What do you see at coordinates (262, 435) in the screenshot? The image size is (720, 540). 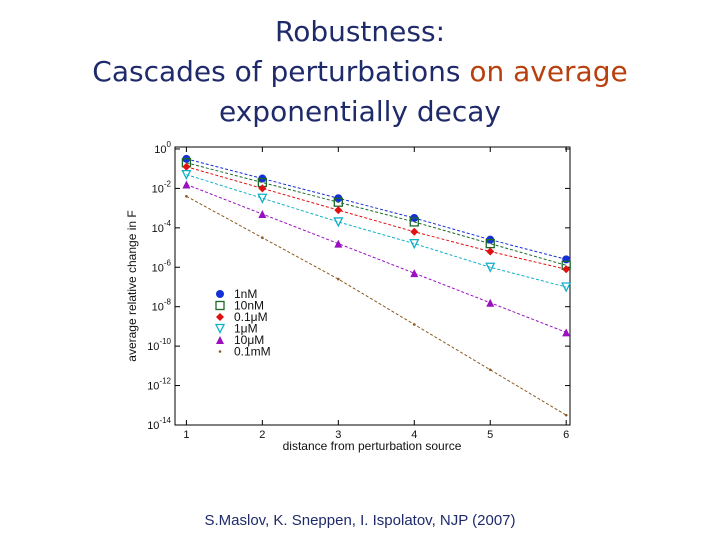 I see `x-tick-label: 2` at bounding box center [262, 435].